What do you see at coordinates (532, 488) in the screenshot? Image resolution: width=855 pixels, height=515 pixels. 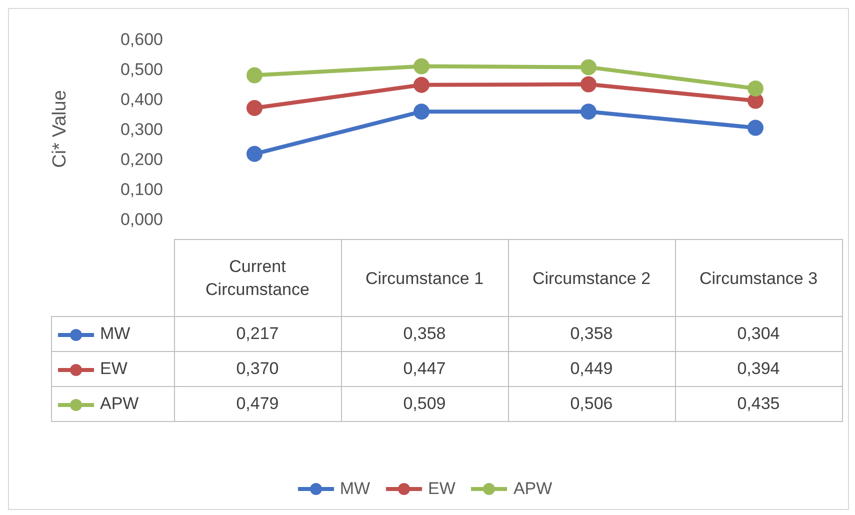 I see `text: APW` at bounding box center [532, 488].